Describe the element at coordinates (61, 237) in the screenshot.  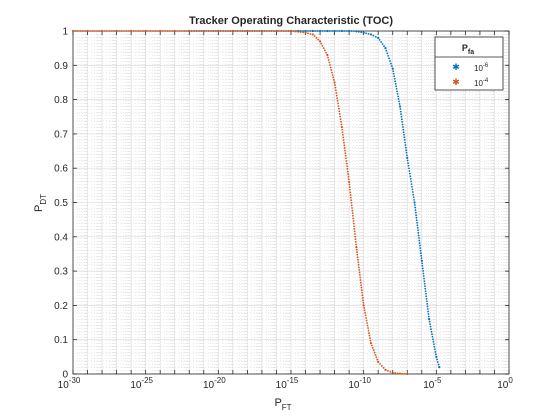
I see `y-tick-label: 0.4` at that location.